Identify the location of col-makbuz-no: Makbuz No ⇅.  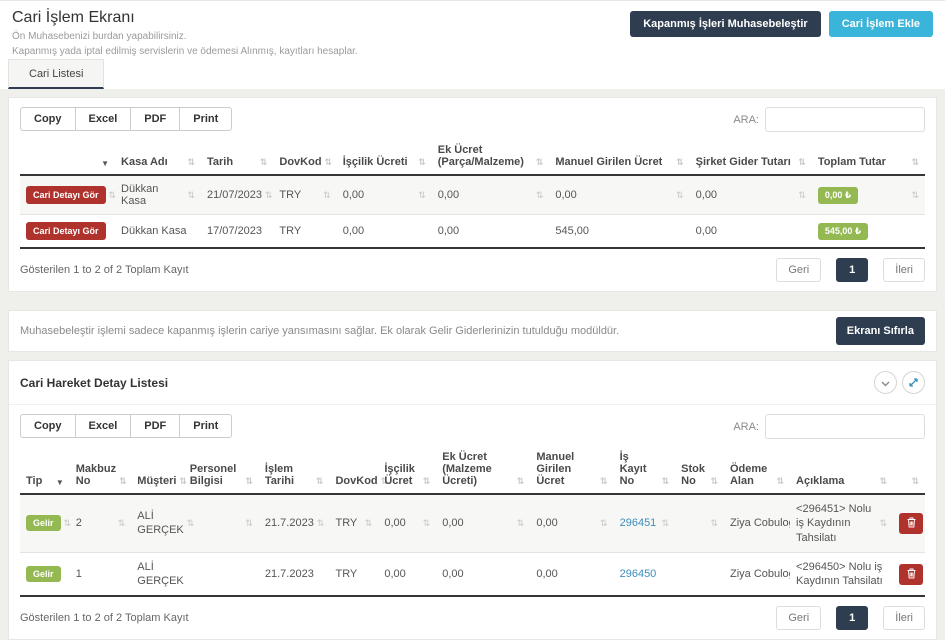
(100, 470).